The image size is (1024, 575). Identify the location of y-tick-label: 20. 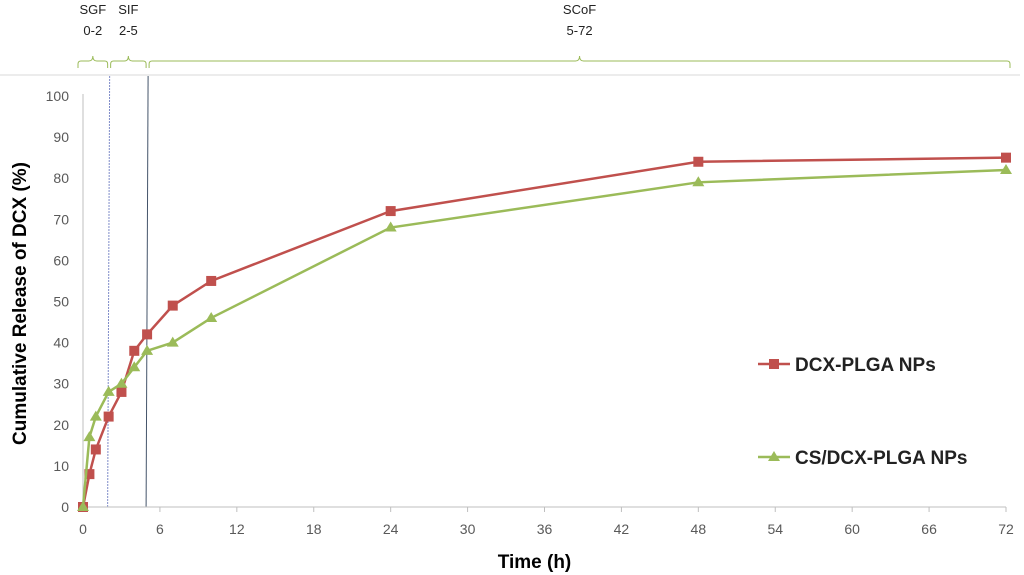
(61, 425).